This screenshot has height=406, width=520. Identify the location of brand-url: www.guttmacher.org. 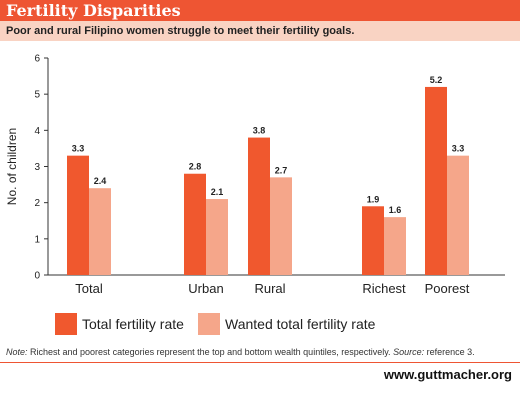
(447, 374).